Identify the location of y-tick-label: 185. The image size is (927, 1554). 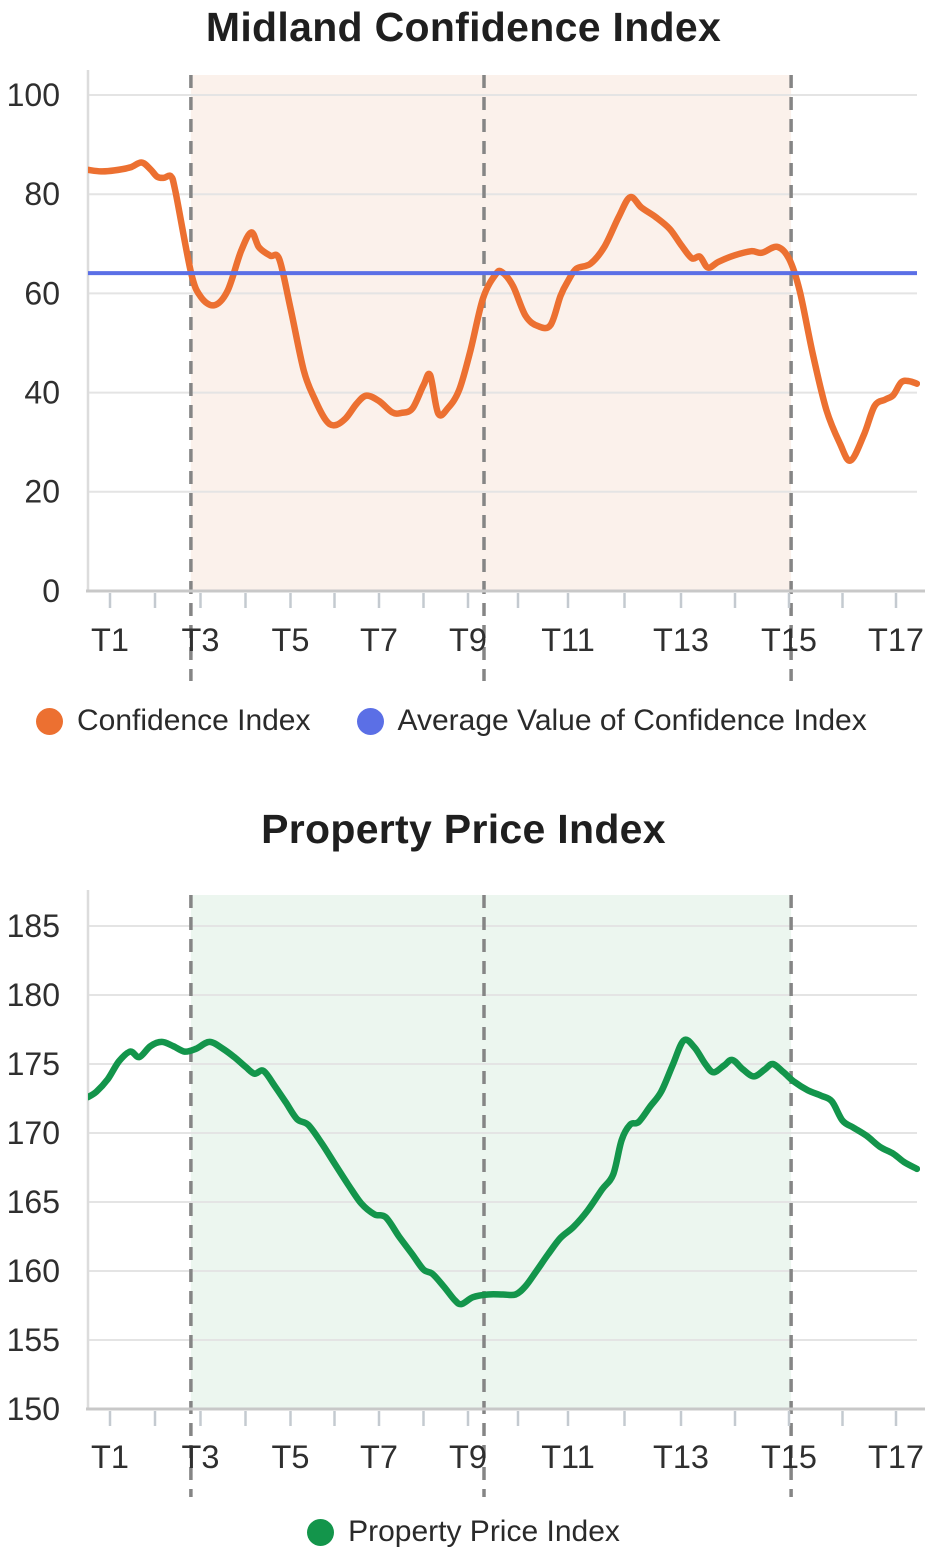
(33, 926).